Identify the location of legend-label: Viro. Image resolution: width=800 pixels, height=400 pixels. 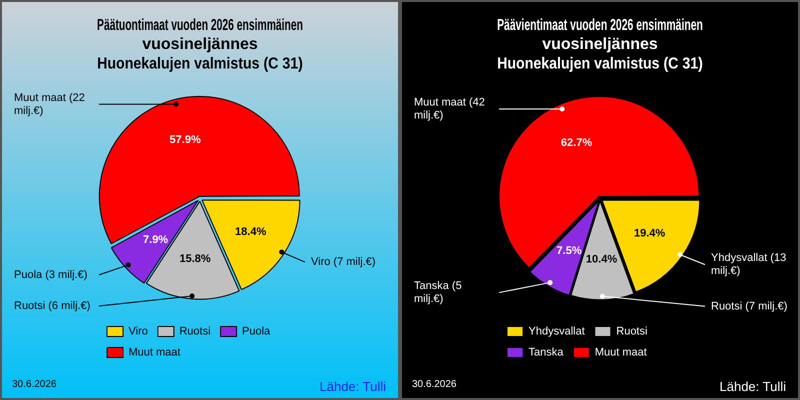
(138, 332).